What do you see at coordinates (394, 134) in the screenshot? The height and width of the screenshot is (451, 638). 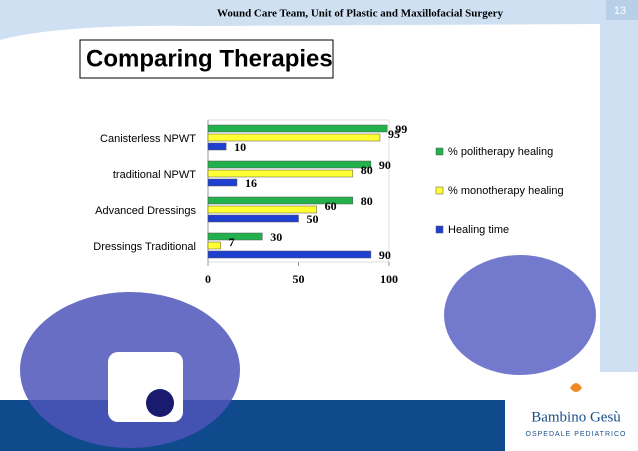 I see `value-label: 95` at bounding box center [394, 134].